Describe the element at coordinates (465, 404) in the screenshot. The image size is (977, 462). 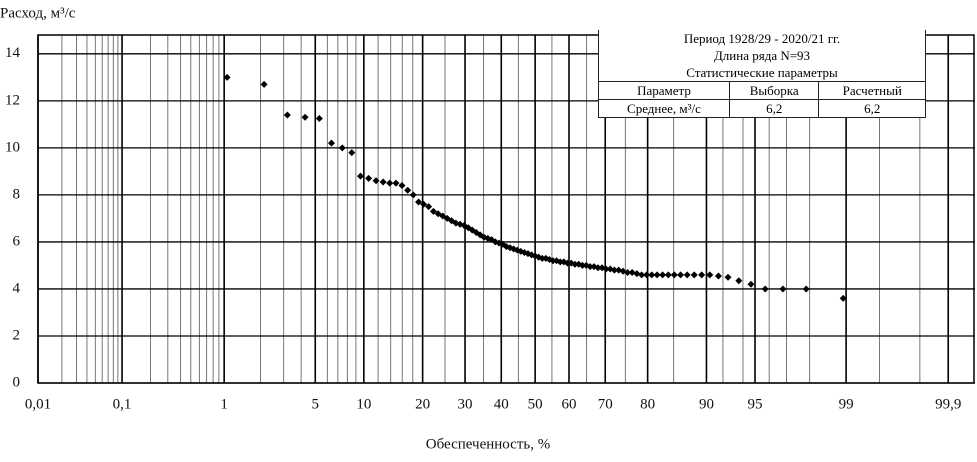
I see `x-tick-label: 30` at that location.